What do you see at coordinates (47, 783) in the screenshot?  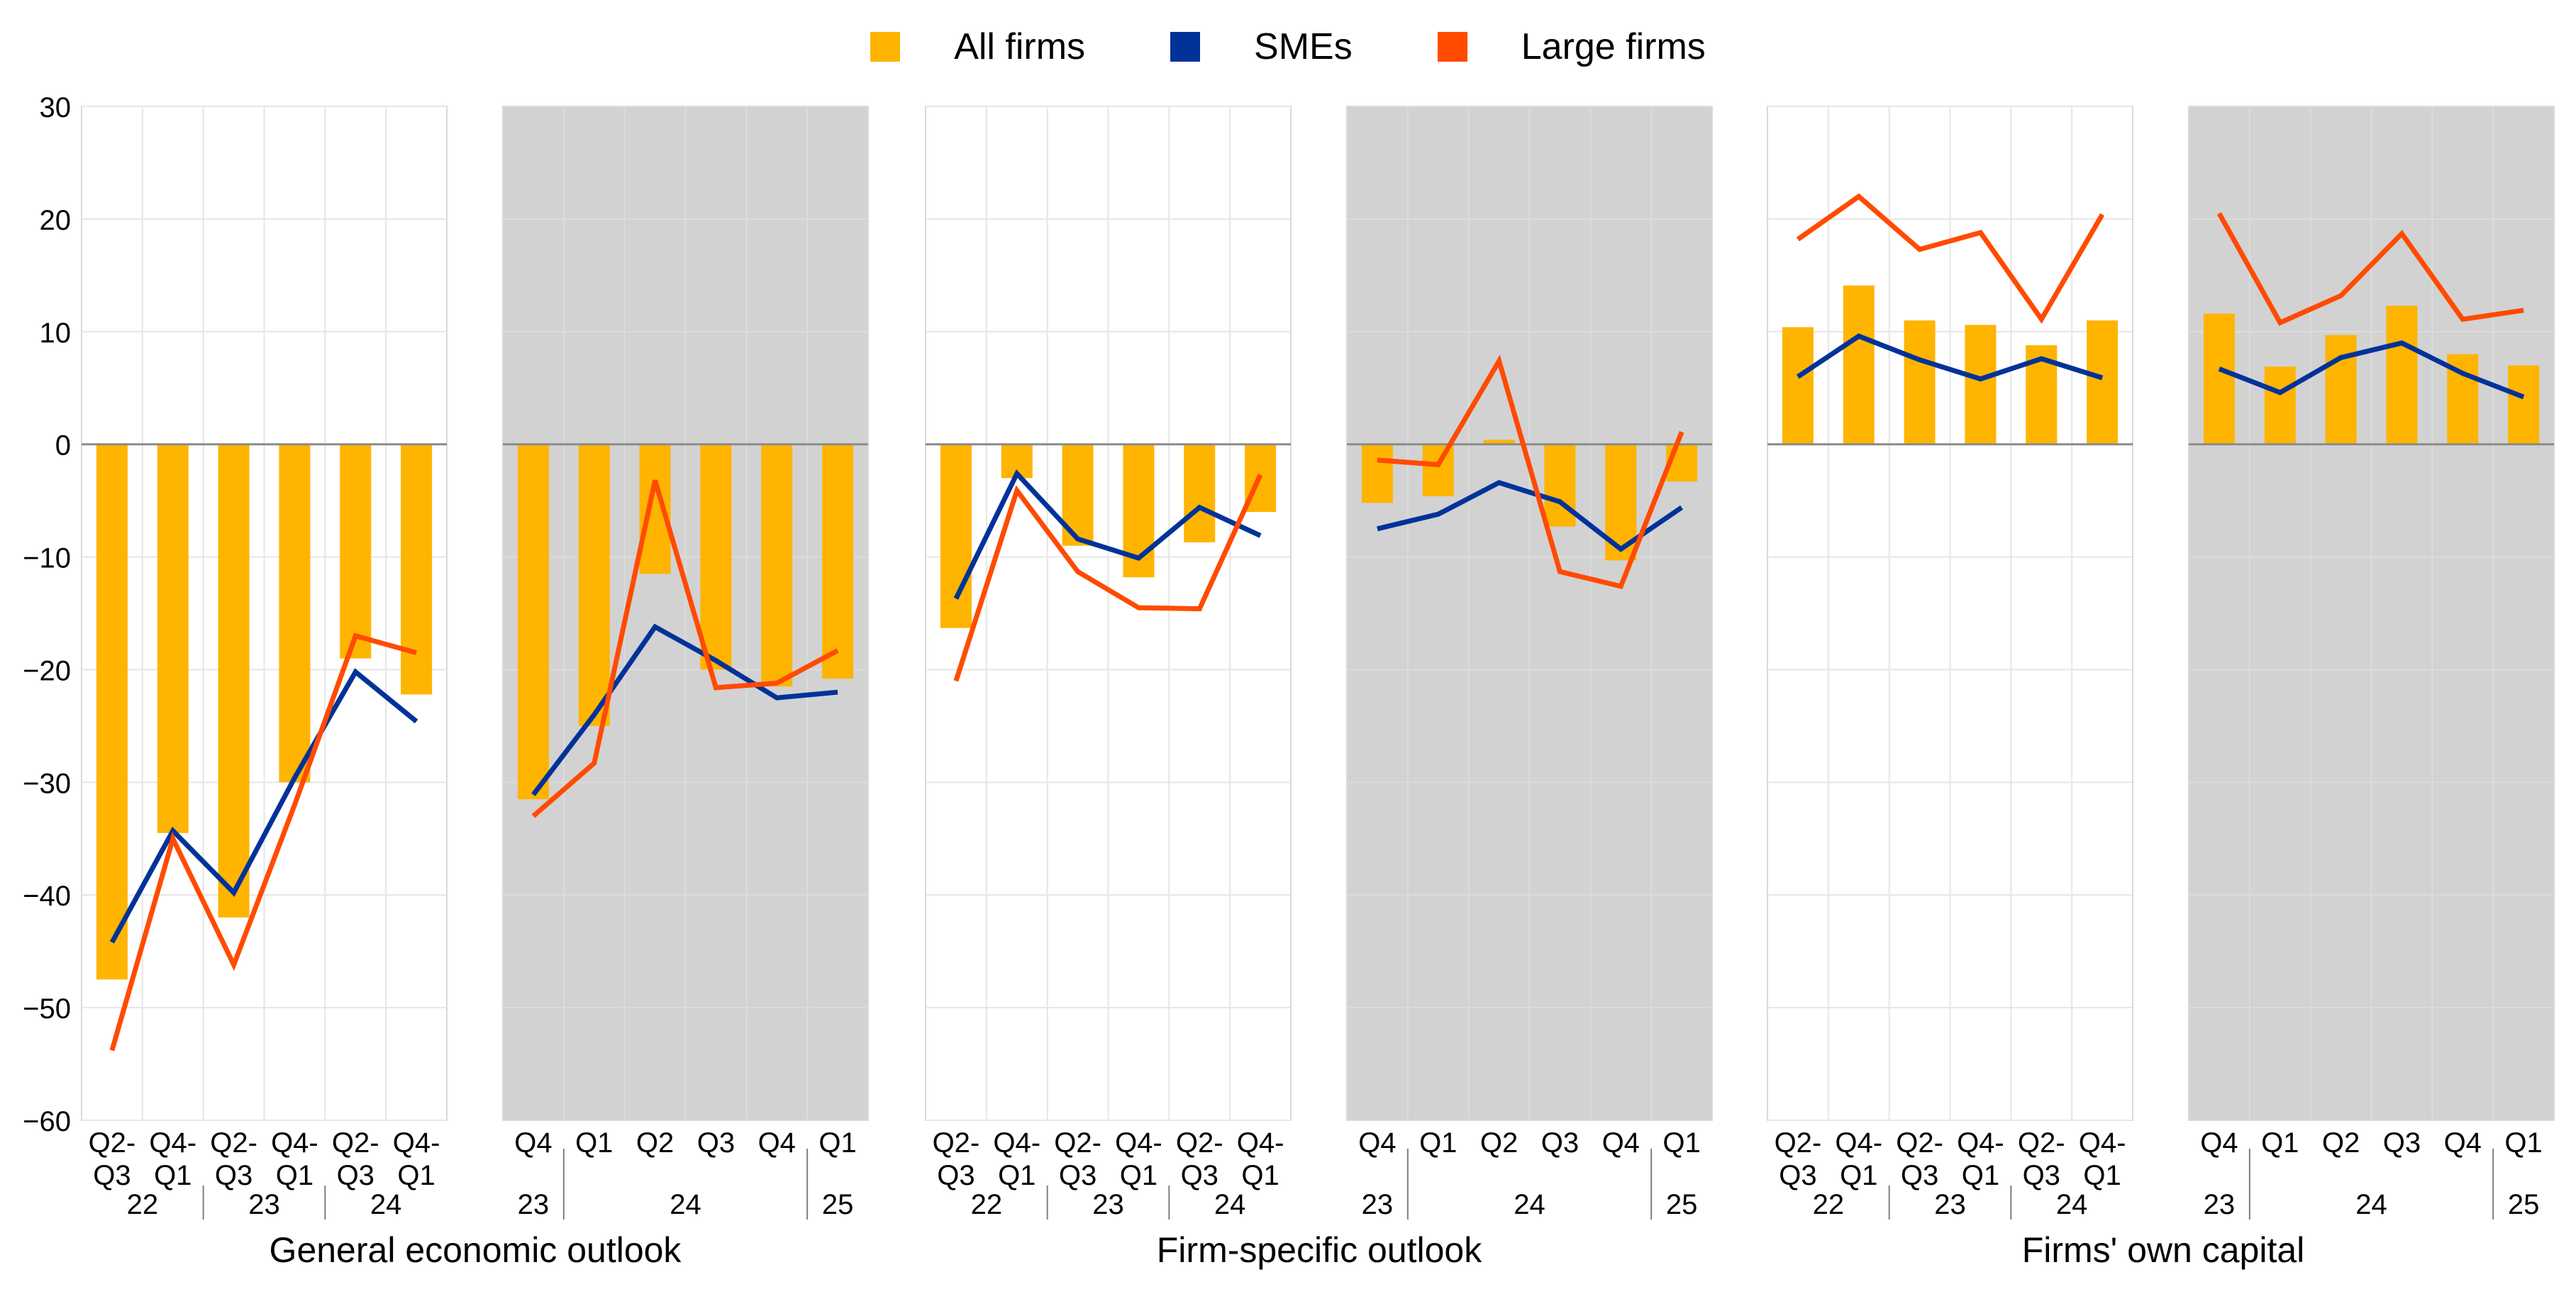 I see `y-tick-label: −30` at bounding box center [47, 783].